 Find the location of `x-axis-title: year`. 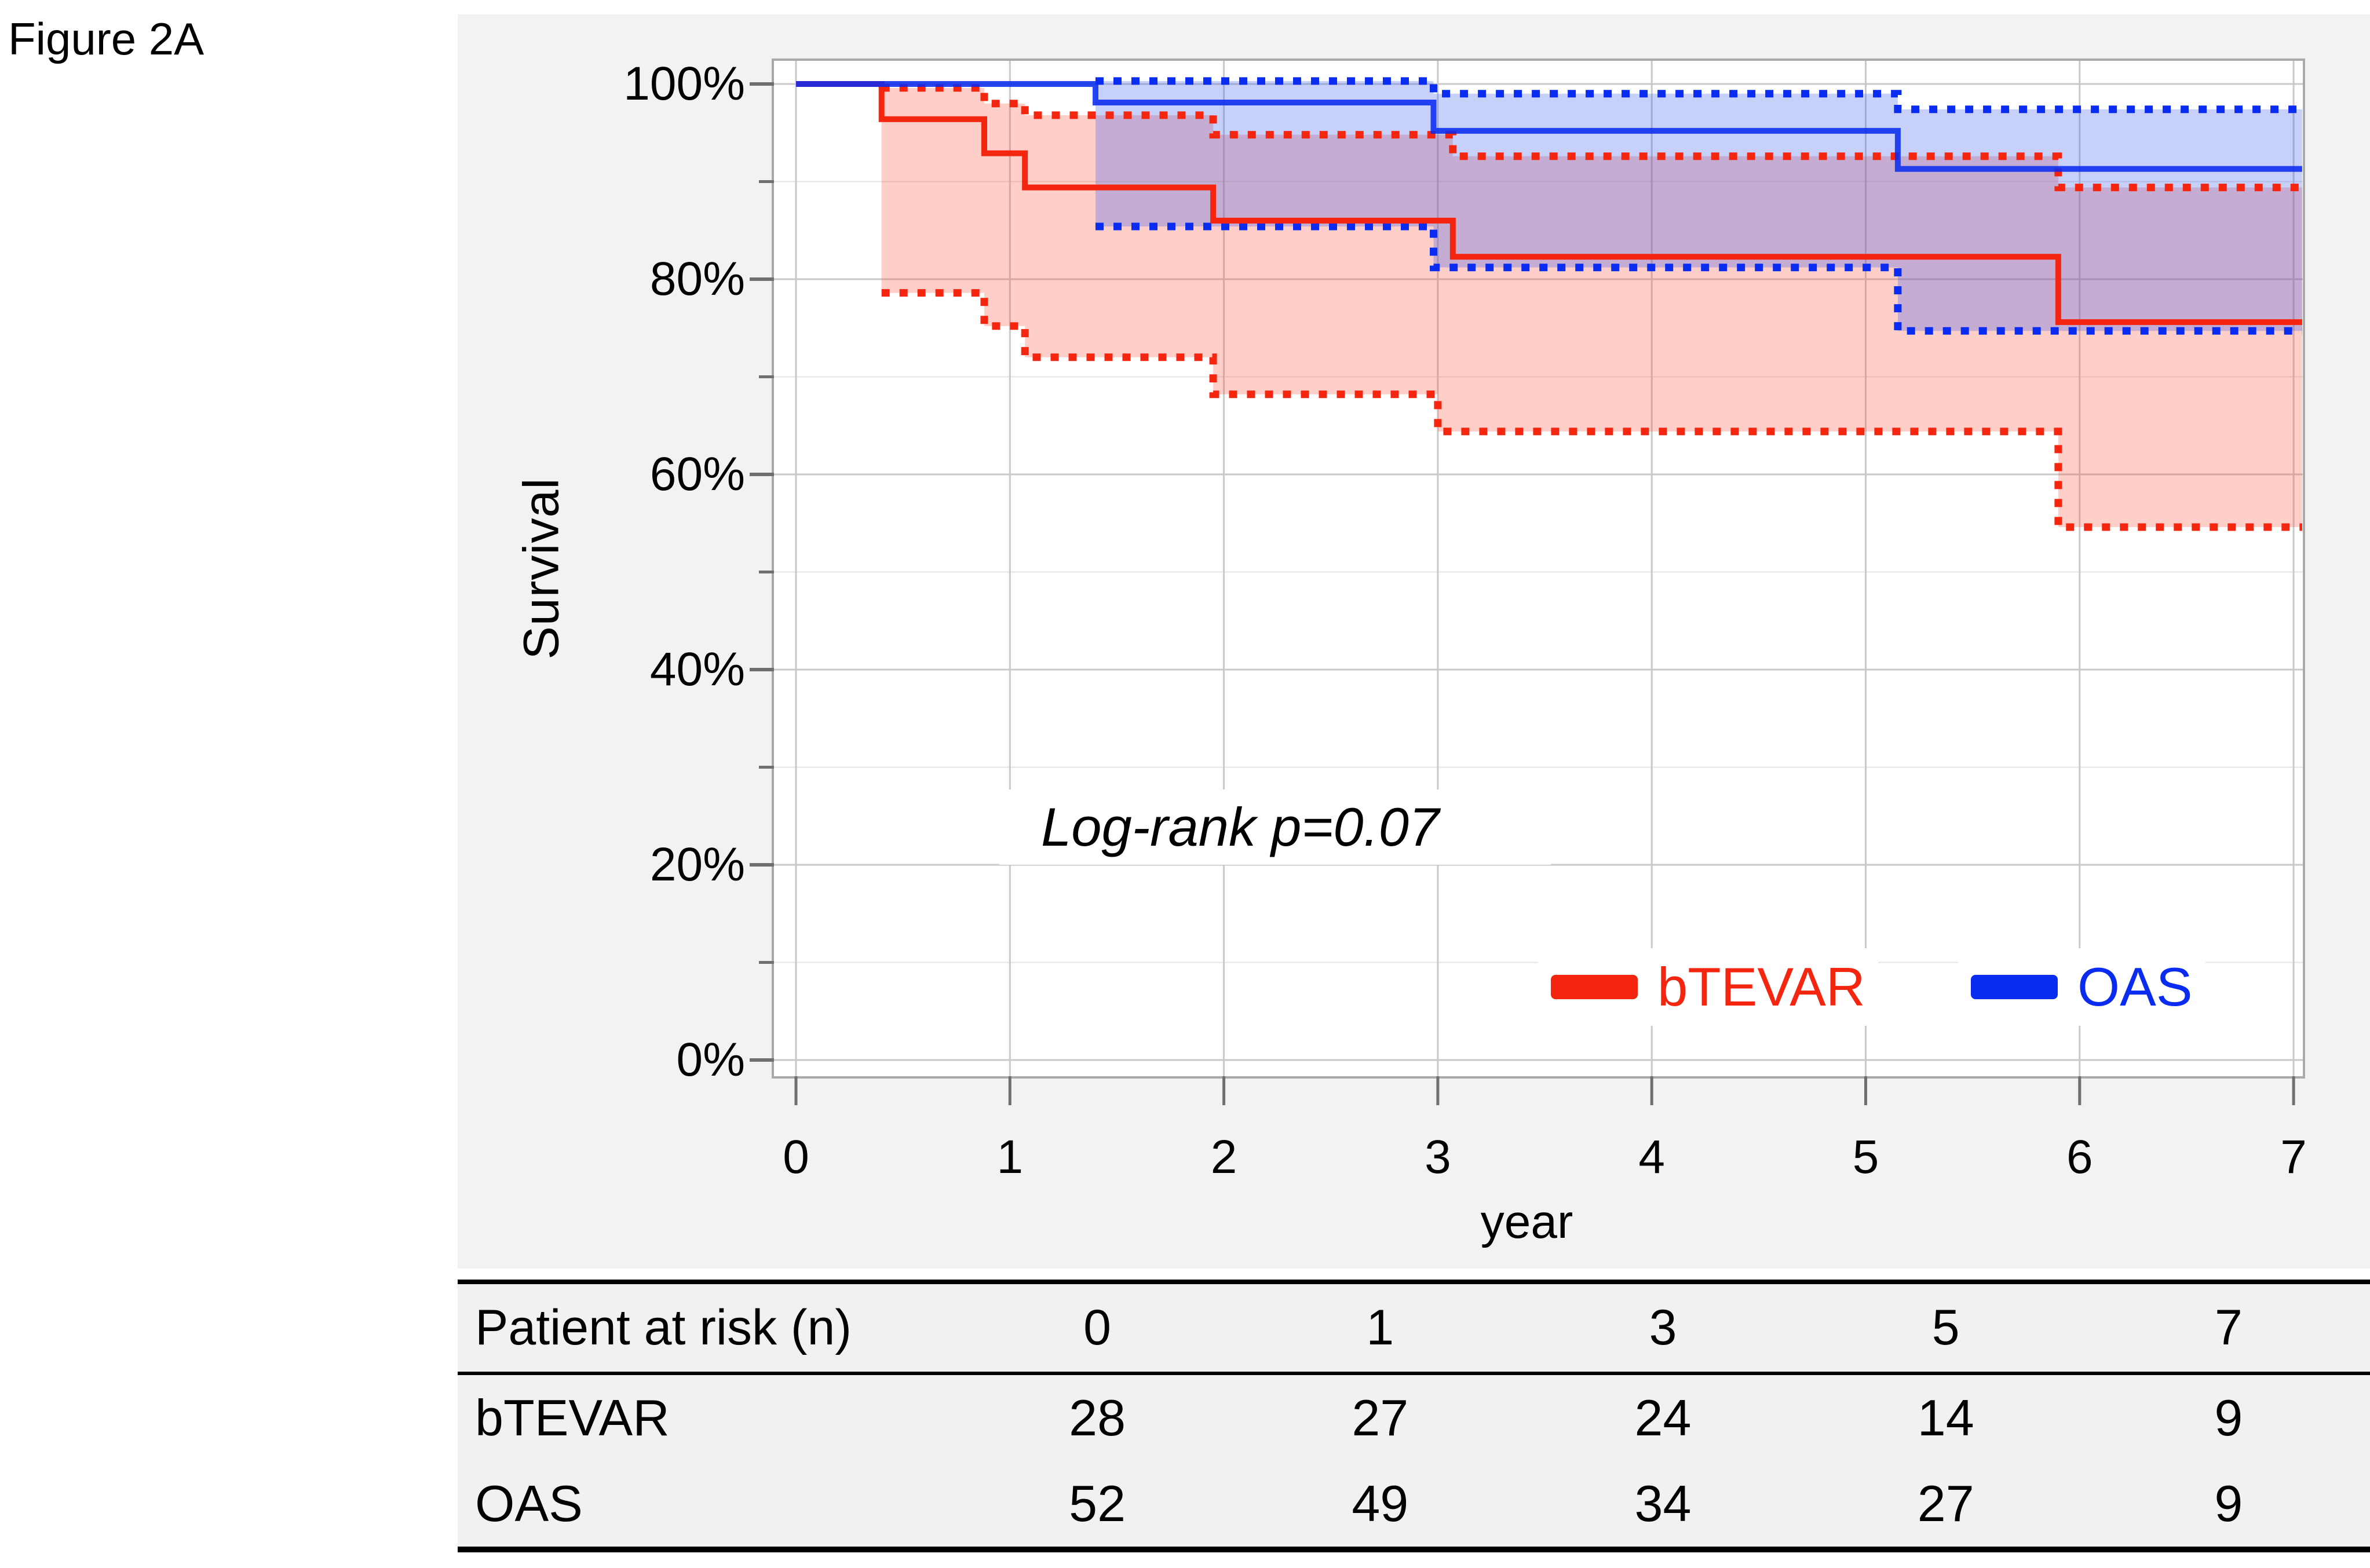

x-axis-title: year is located at coordinates (1526, 1222).